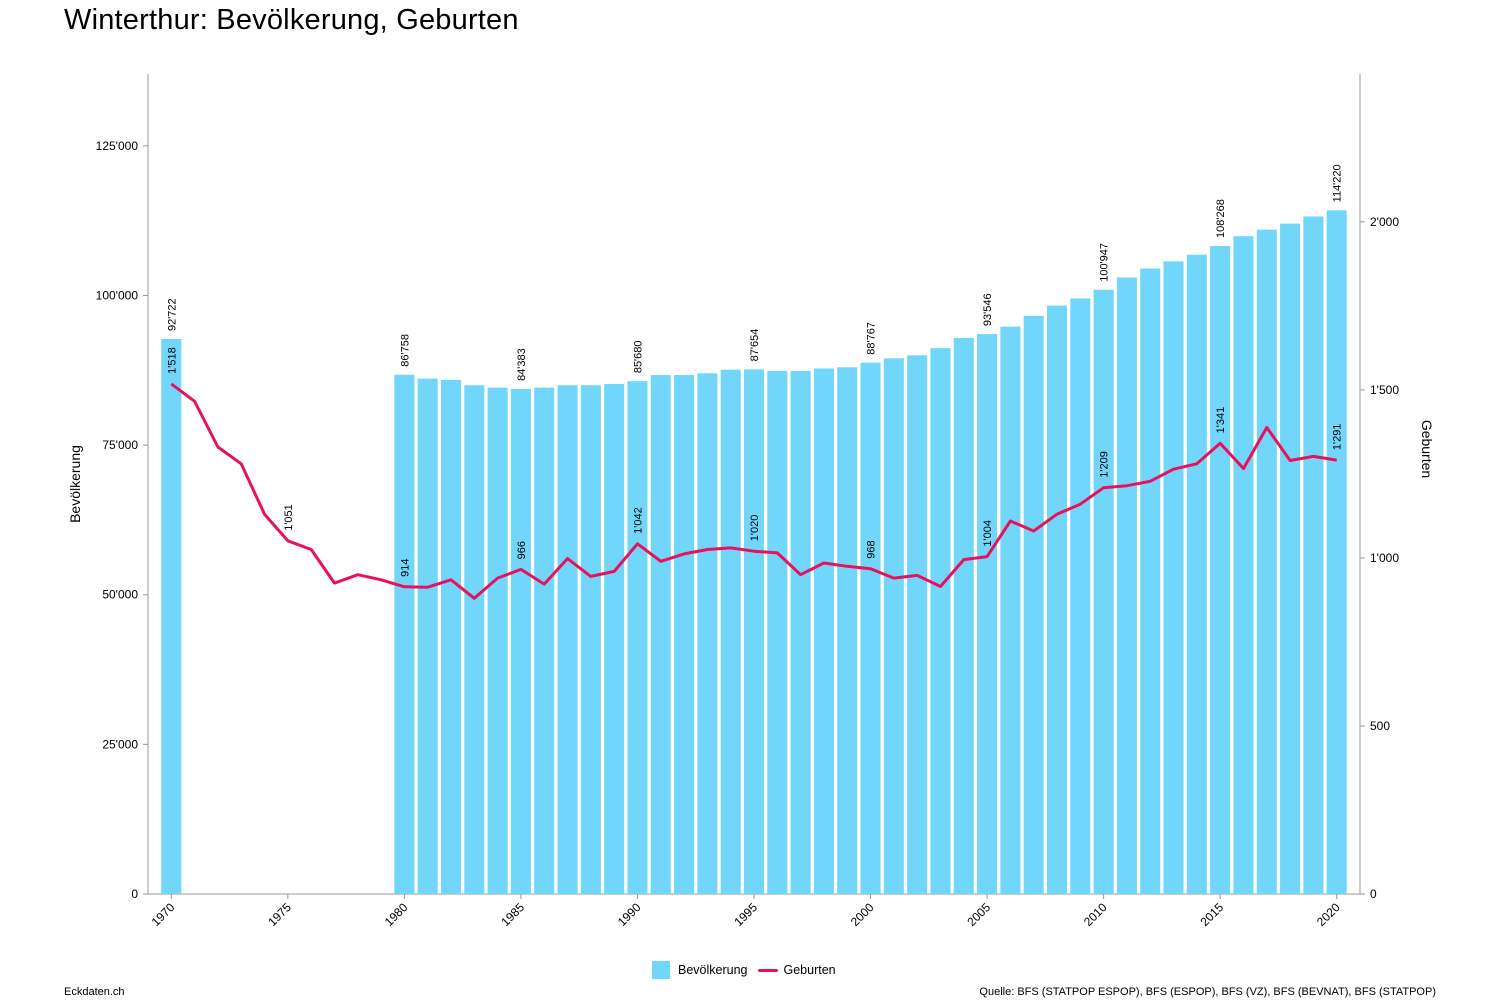  I want to click on line-value-label: 968, so click(872, 549).